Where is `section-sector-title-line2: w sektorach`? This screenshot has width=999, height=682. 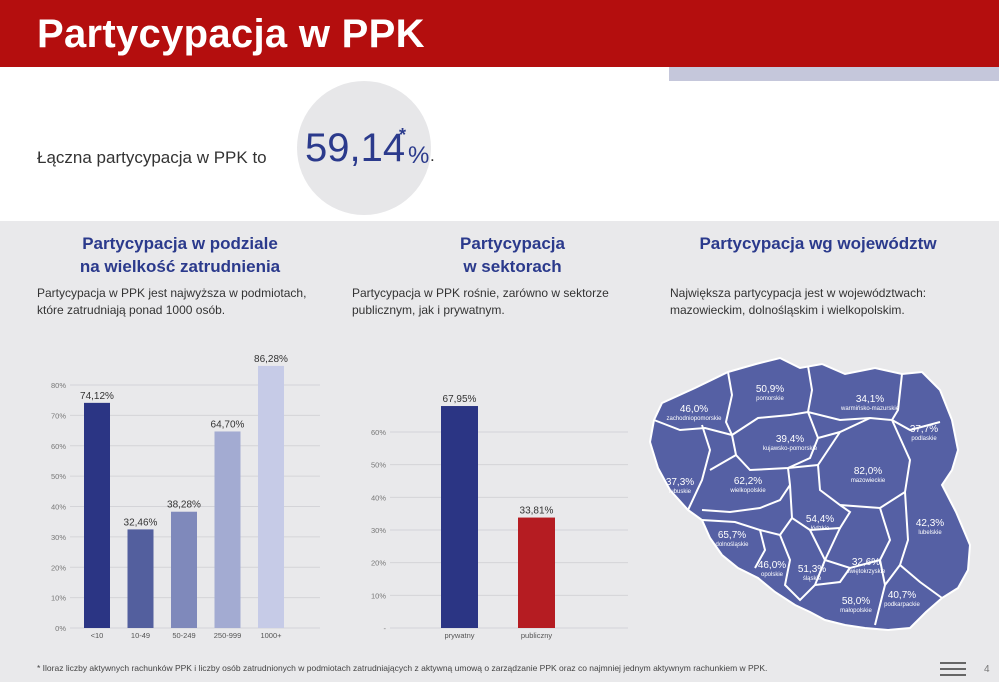
section-sector-title-line2: w sektorach is located at coordinates (512, 266).